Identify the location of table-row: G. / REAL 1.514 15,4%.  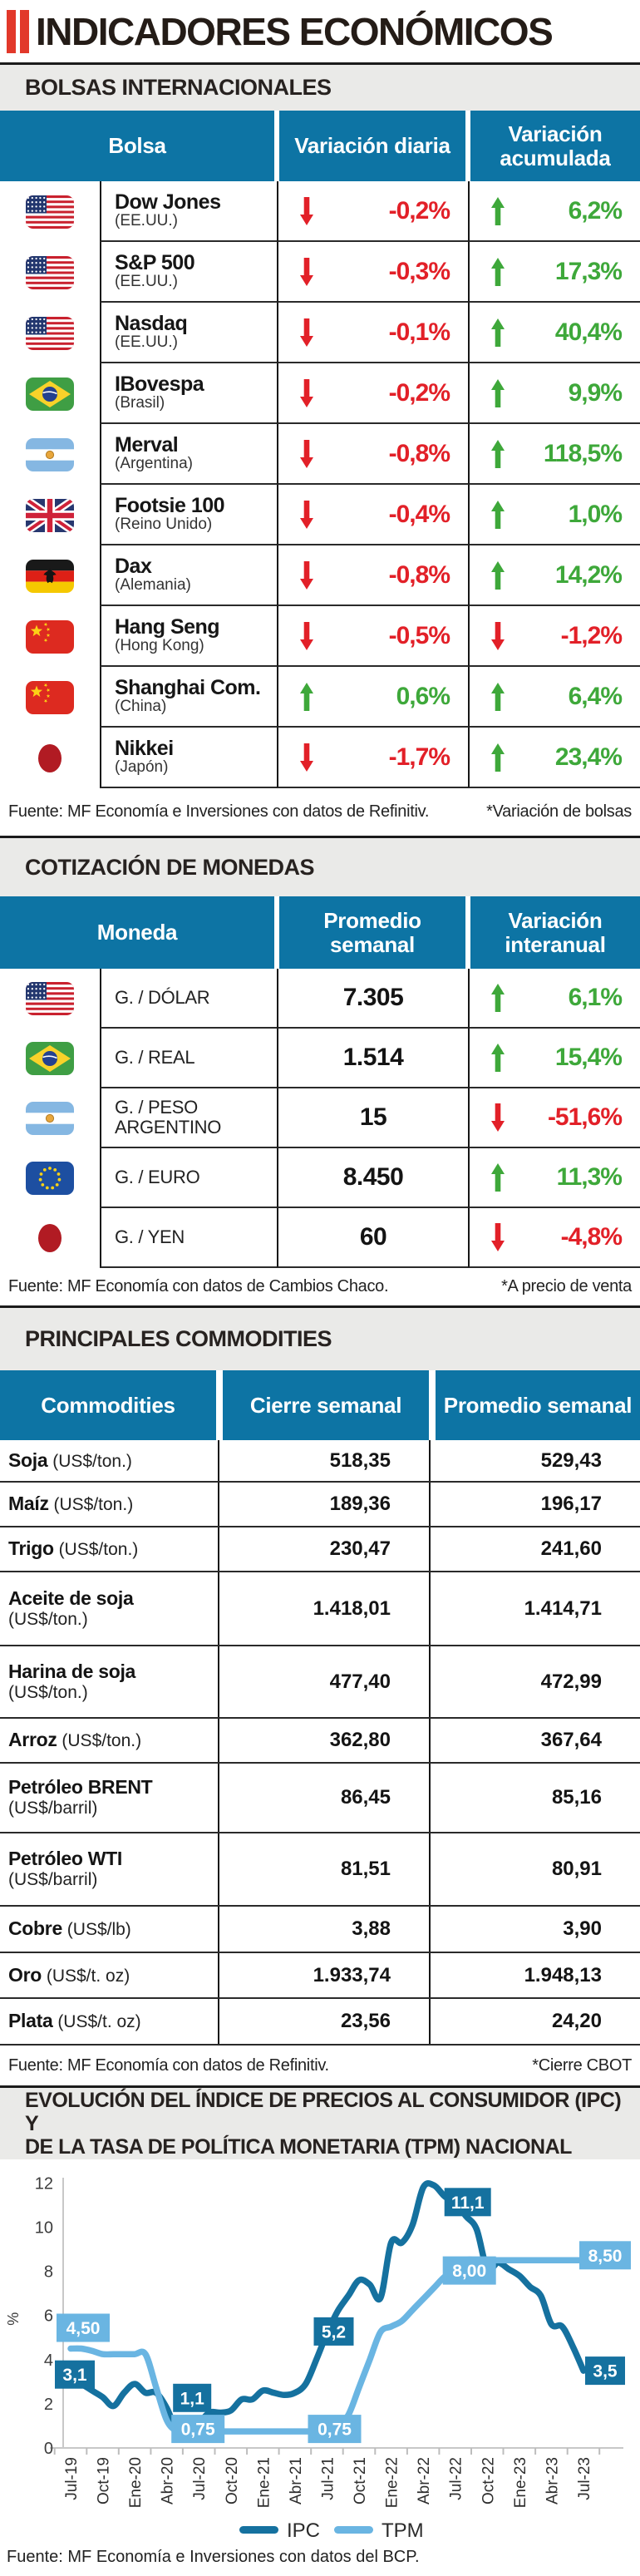
(320, 1058).